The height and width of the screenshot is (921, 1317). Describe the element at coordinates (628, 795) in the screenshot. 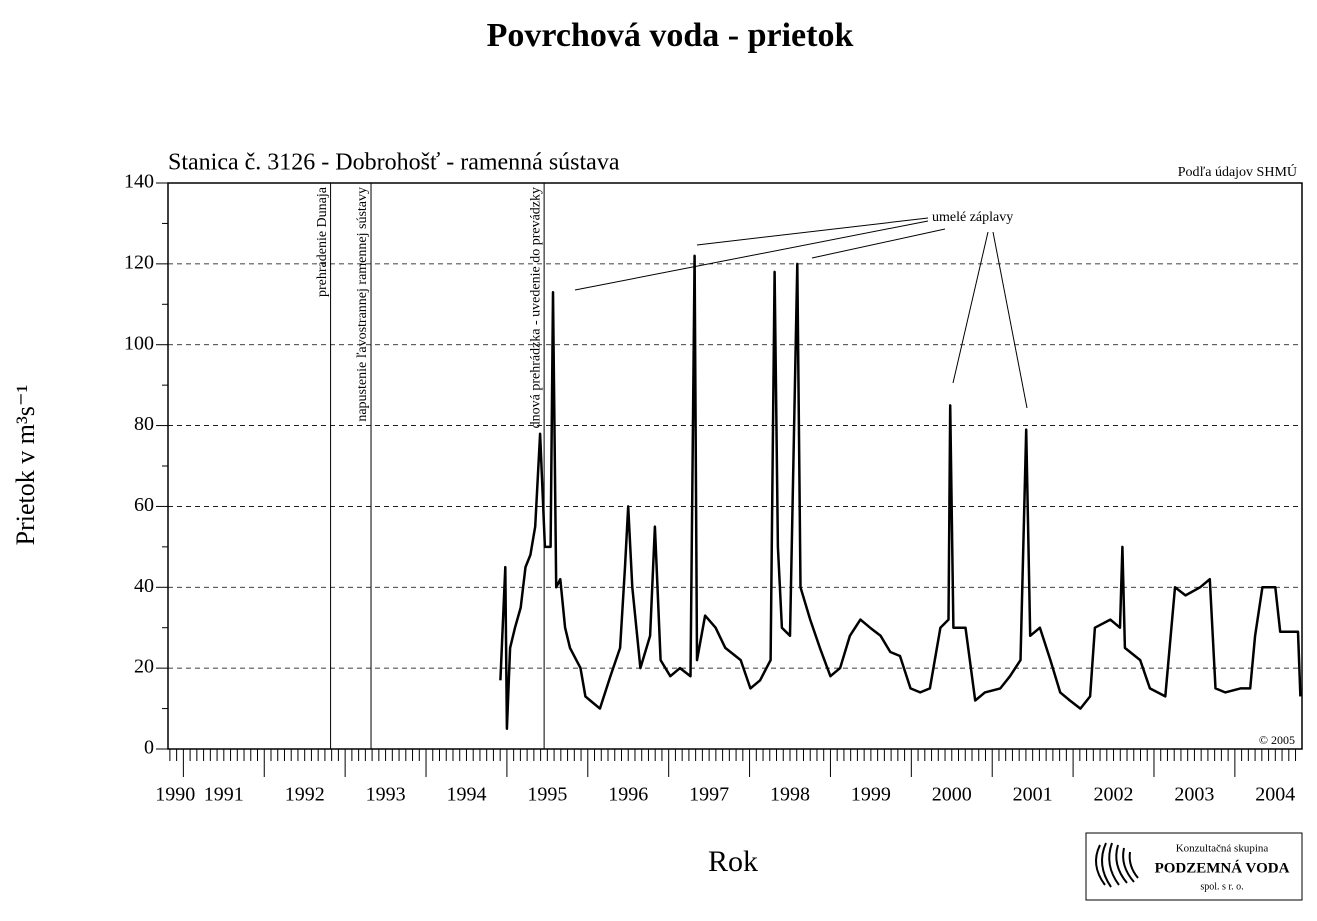

I see `x-tick-label: 1996` at that location.